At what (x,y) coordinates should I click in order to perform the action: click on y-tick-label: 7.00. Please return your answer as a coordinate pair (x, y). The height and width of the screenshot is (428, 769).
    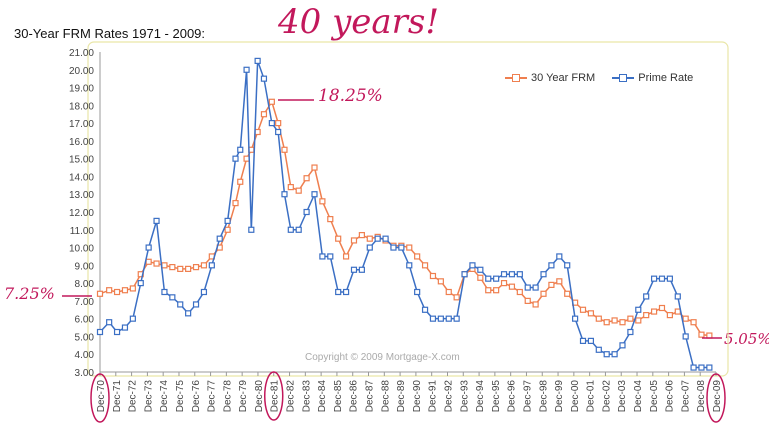
    Looking at the image, I should click on (85, 302).